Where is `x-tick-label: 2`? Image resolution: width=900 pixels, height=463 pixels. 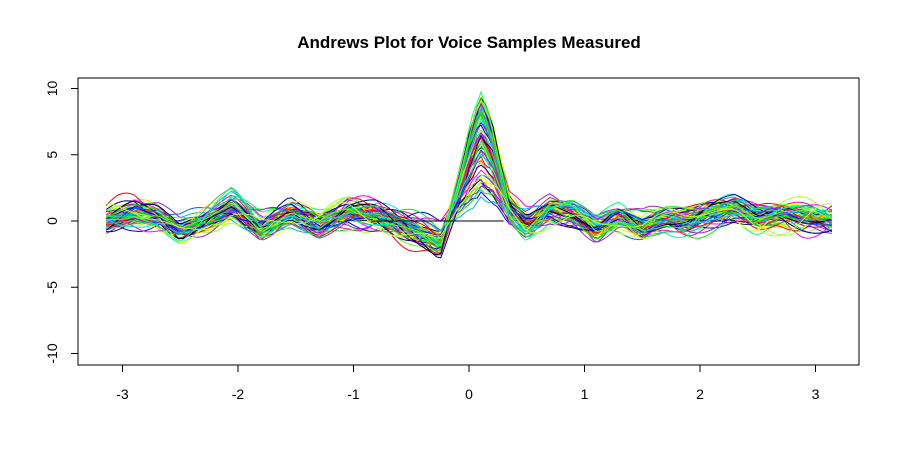 x-tick-label: 2 is located at coordinates (700, 394).